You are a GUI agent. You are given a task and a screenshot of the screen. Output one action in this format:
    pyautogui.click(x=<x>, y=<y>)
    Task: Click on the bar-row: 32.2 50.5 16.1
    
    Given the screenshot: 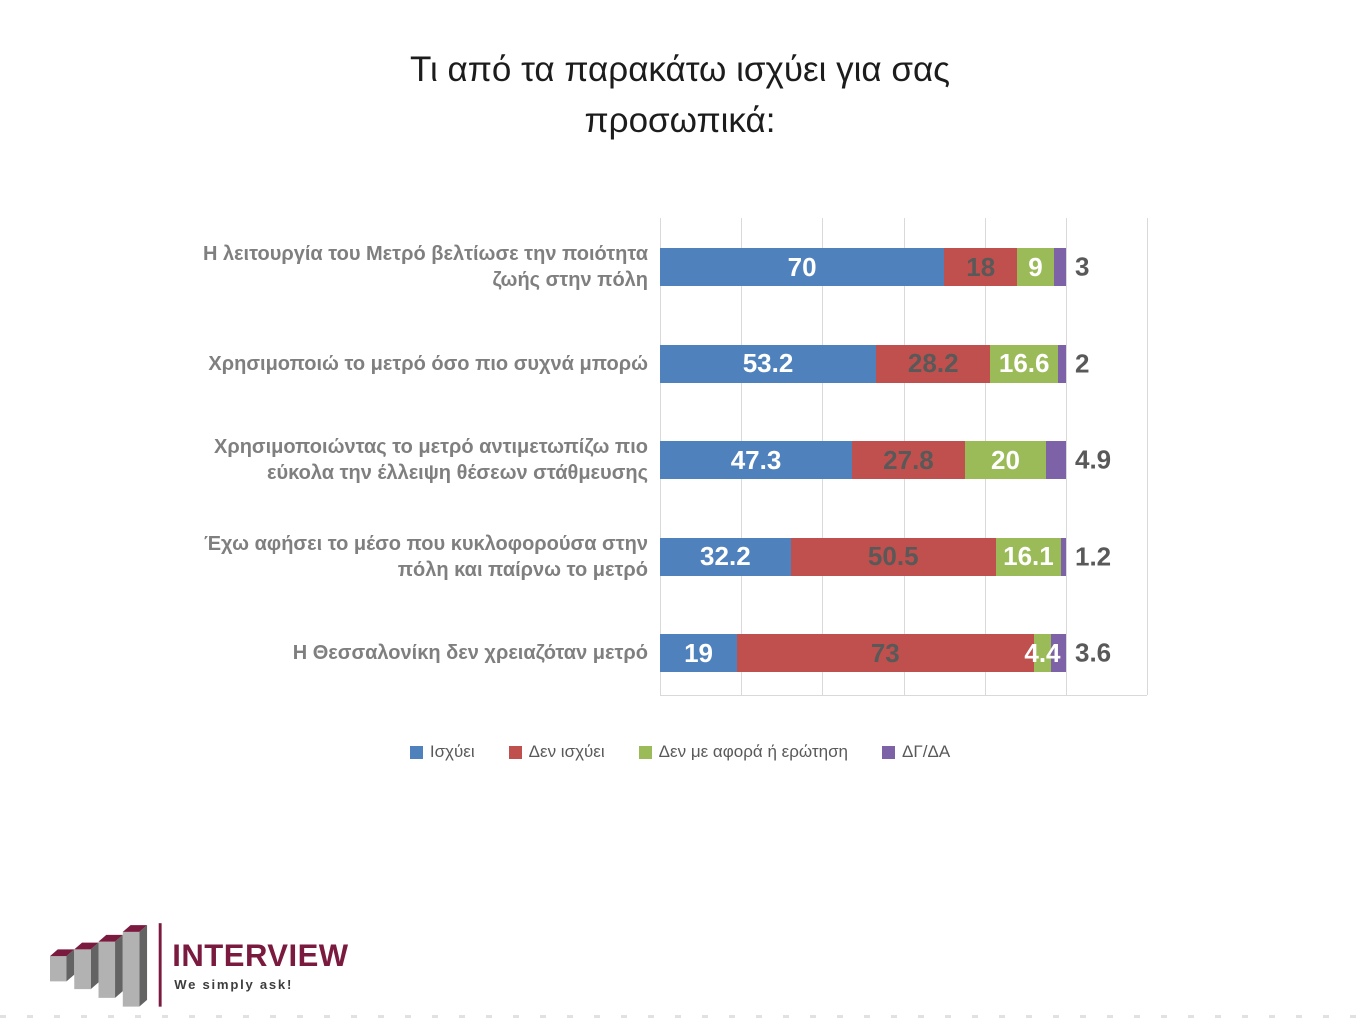 What is the action you would take?
    pyautogui.click(x=863, y=556)
    